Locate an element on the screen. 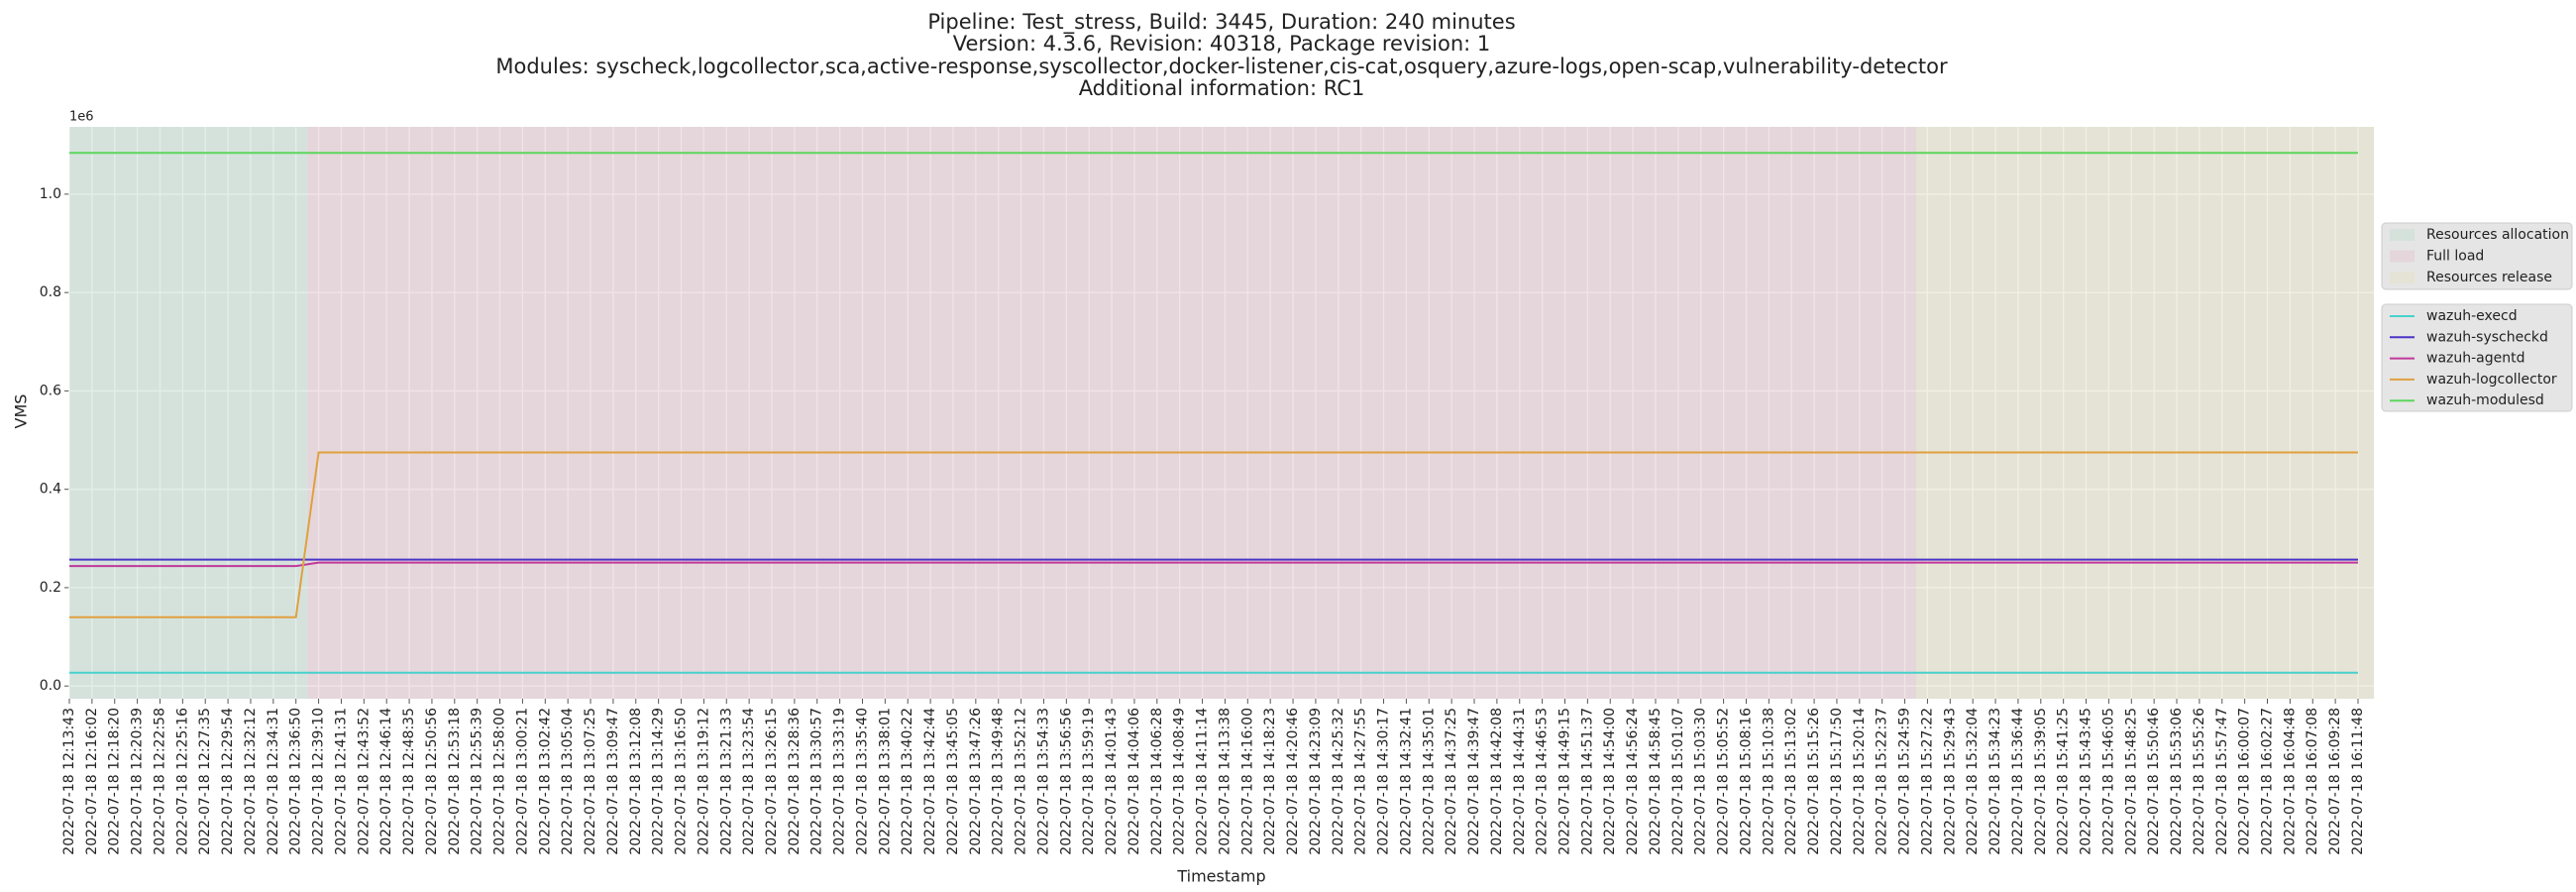 This screenshot has width=2576, height=892. x-tick-label: 2022-07-18 14:06:28 is located at coordinates (1157, 782).